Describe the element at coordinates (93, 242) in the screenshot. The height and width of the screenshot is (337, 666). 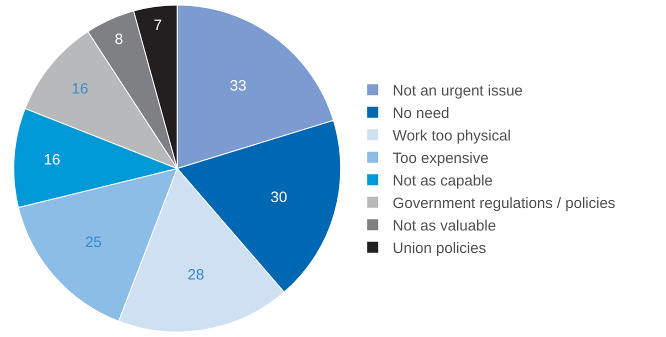
I see `data-label: 25` at that location.